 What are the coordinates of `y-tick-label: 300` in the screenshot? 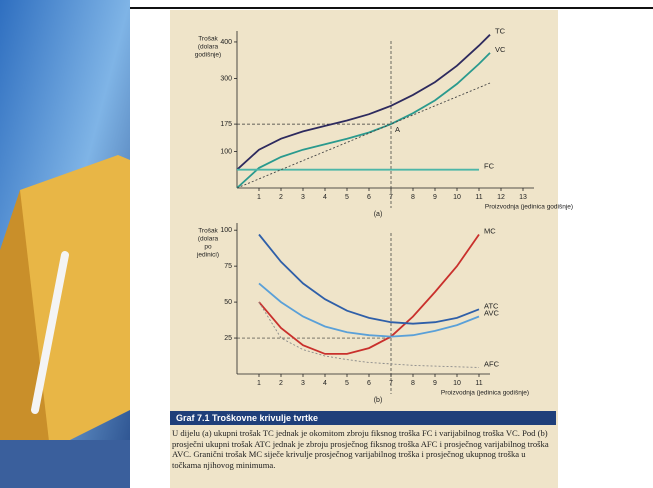 It's located at (226, 78).